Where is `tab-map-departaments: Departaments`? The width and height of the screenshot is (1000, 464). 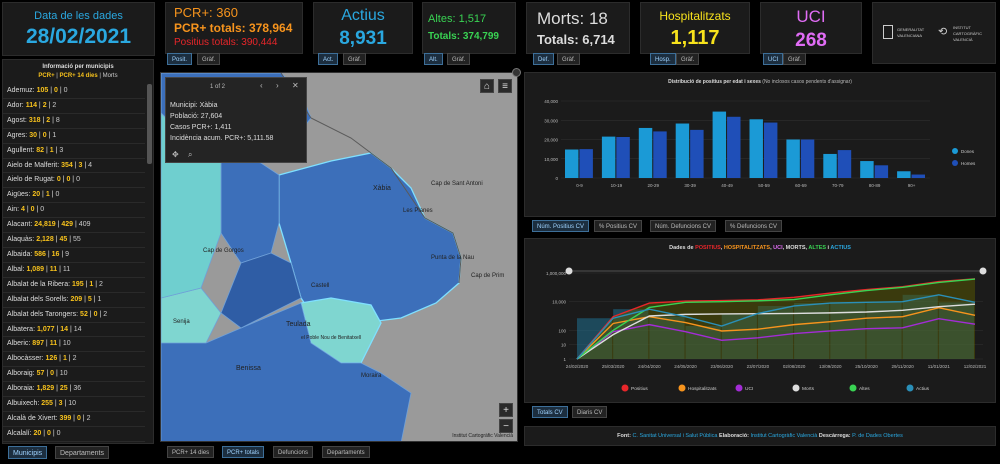 tab-map-departaments: Departaments is located at coordinates (346, 452).